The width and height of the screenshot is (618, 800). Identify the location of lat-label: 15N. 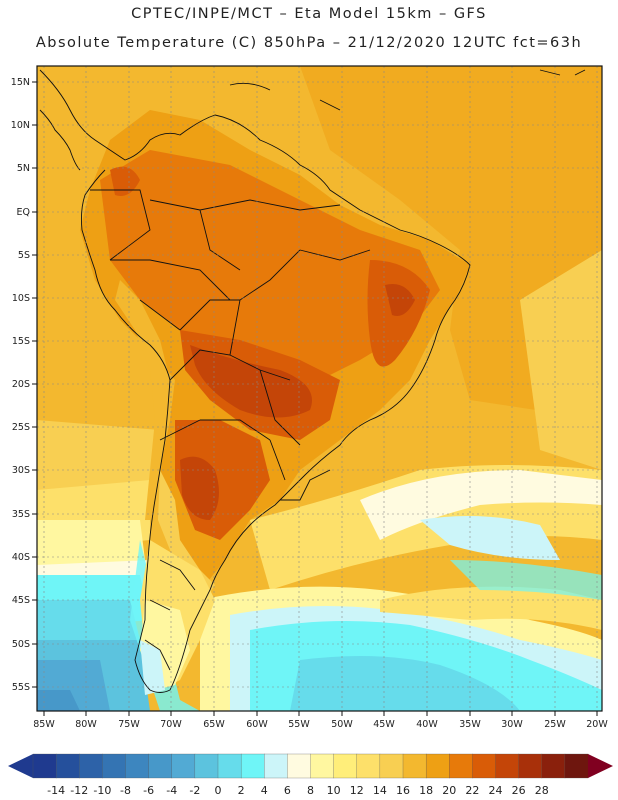
(20, 82).